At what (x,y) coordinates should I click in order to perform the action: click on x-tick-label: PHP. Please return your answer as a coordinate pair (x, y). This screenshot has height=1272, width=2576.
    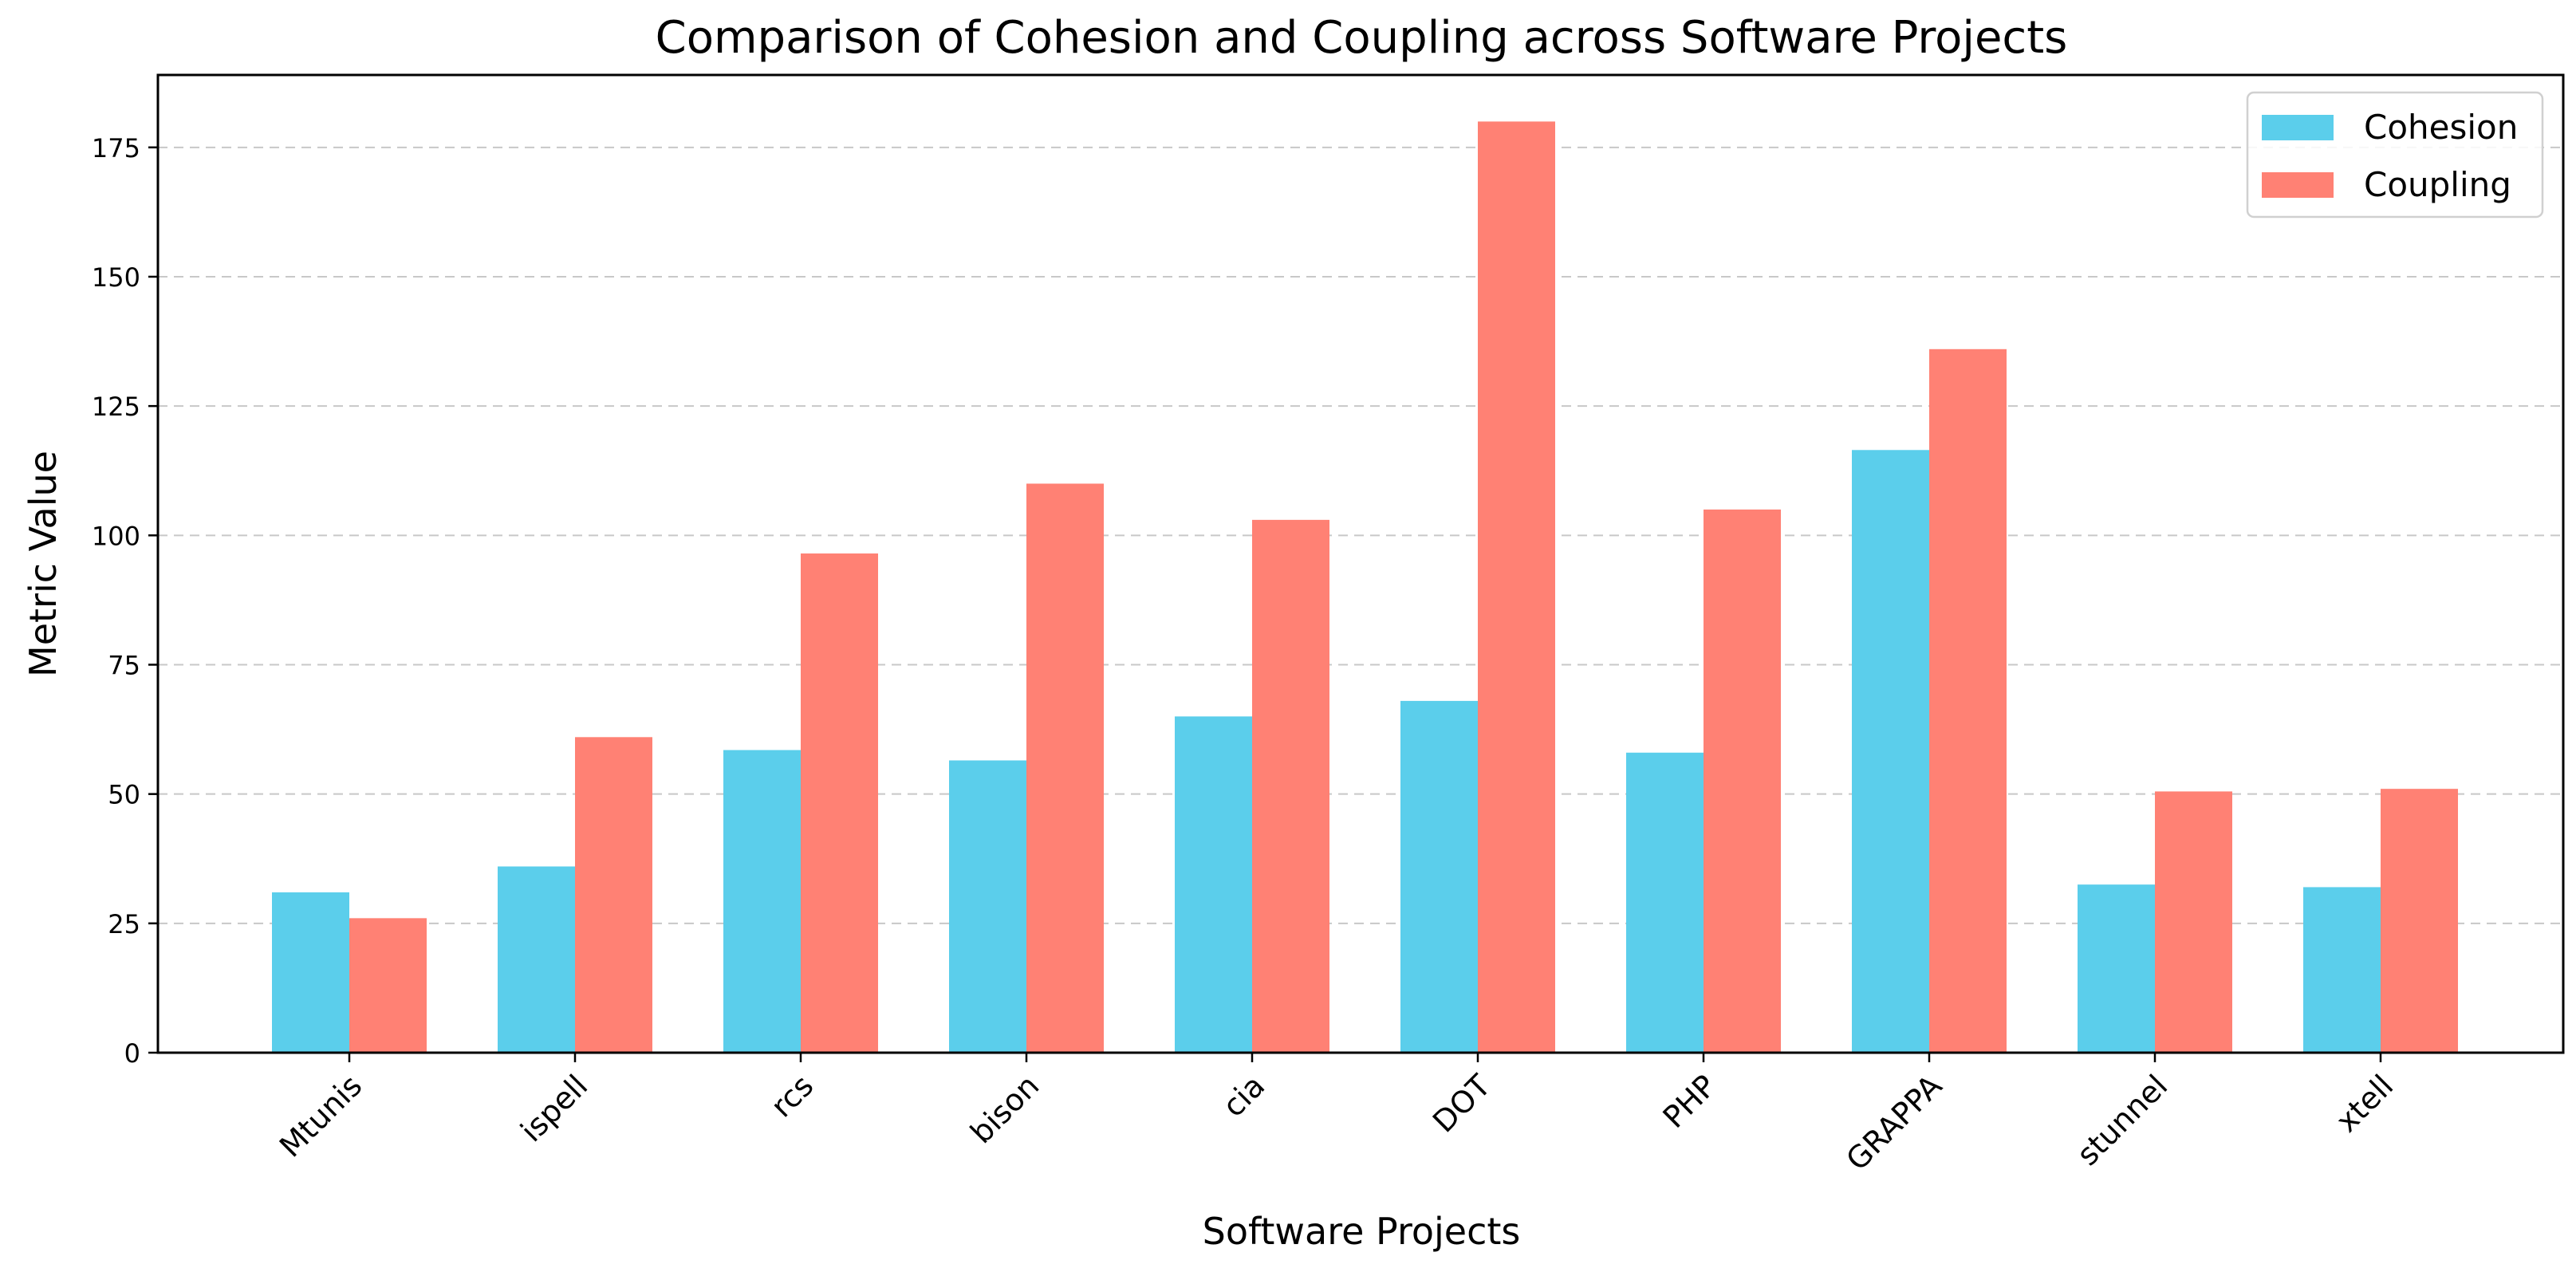
    Looking at the image, I should click on (1689, 1102).